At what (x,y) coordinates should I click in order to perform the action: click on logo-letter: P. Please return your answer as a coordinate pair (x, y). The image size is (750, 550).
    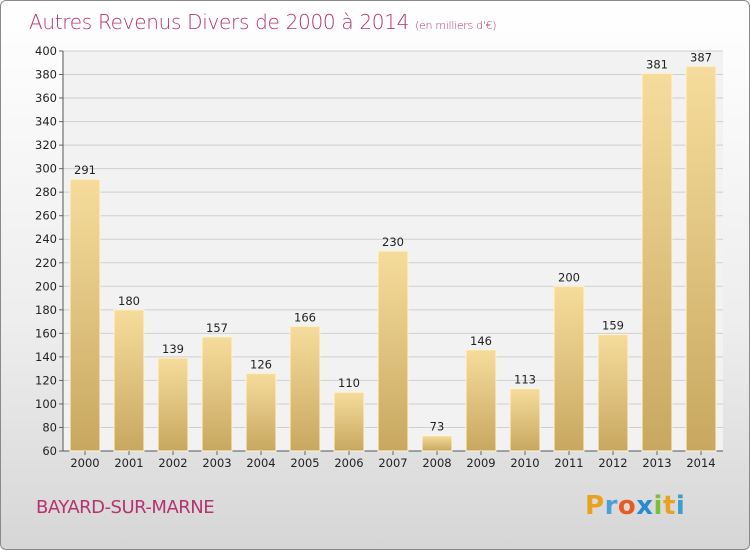
    Looking at the image, I should click on (595, 506).